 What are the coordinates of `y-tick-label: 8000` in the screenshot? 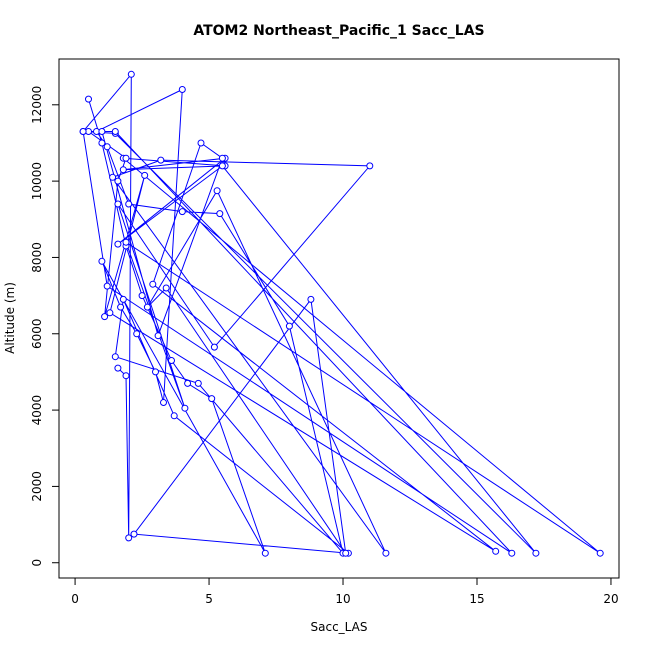 It's located at (37, 257).